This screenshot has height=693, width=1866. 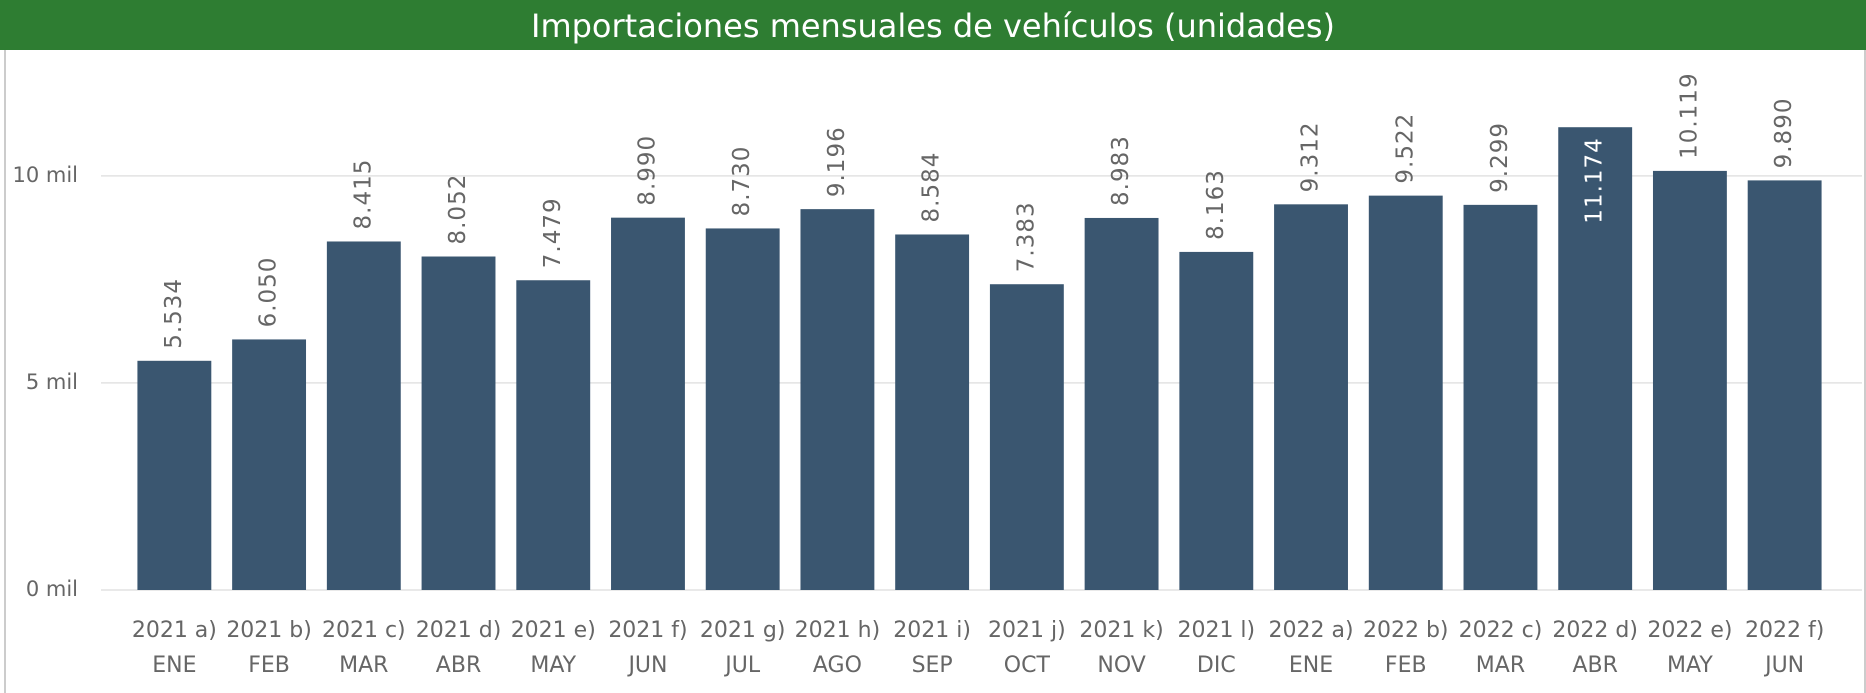 I want to click on x-tick-line: JUL, so click(x=742, y=665).